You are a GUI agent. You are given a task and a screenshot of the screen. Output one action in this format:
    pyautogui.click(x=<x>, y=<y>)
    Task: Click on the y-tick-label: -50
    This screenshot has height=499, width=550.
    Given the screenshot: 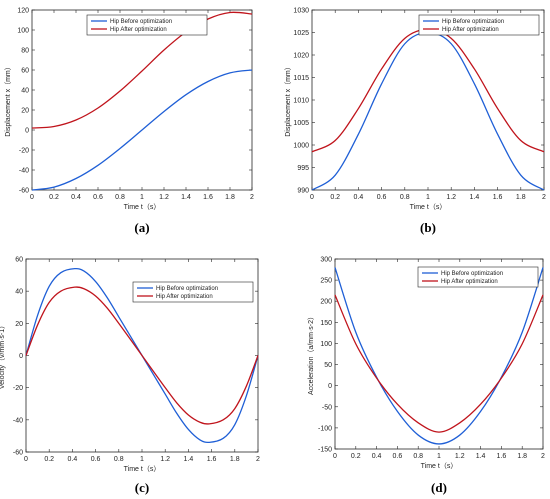 What is the action you would take?
    pyautogui.click(x=327, y=407)
    